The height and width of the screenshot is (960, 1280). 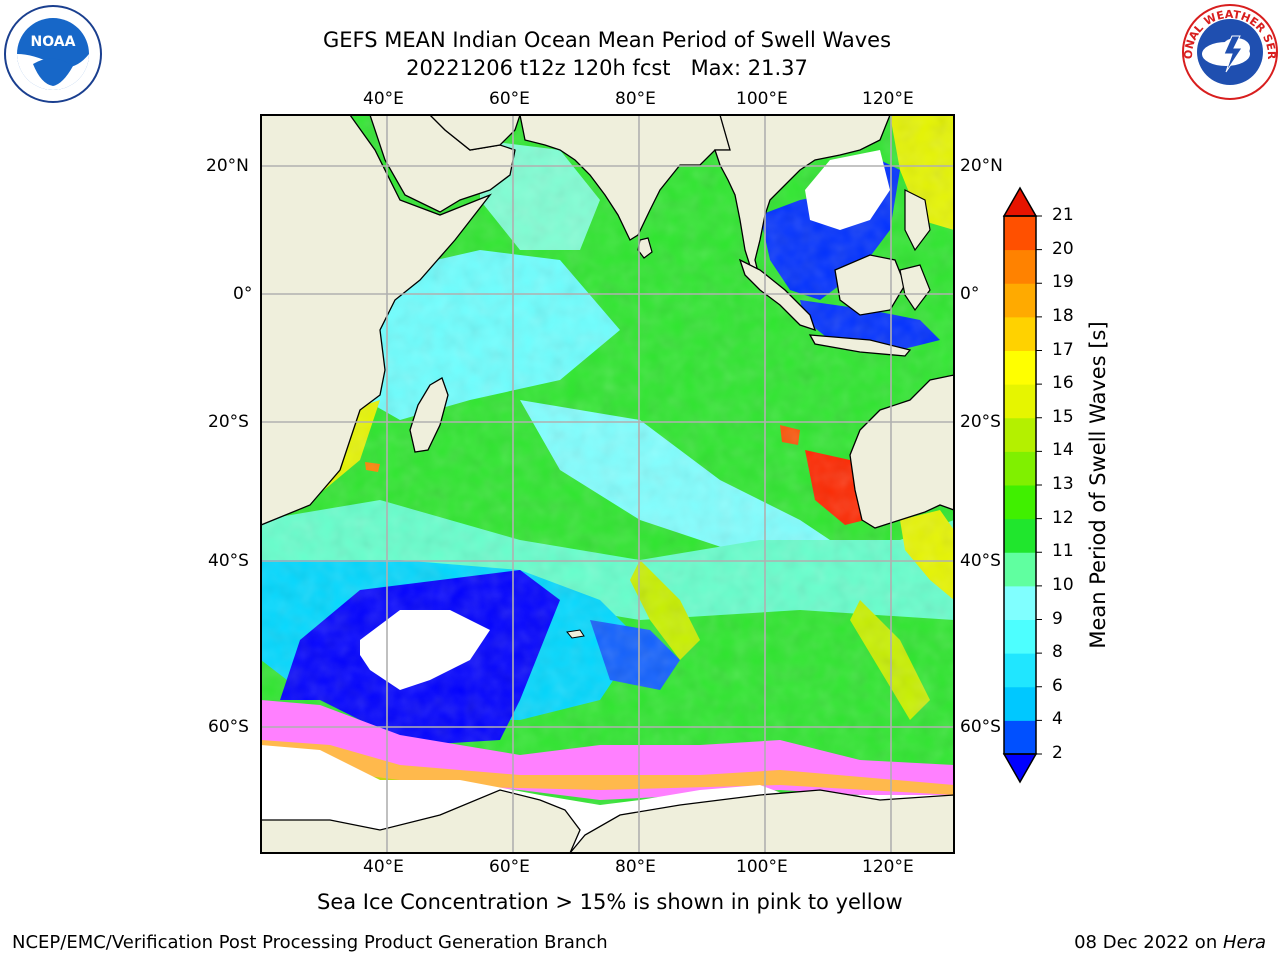 What do you see at coordinates (383, 867) in the screenshot?
I see `lon-label-bottom-40e: 40°E` at bounding box center [383, 867].